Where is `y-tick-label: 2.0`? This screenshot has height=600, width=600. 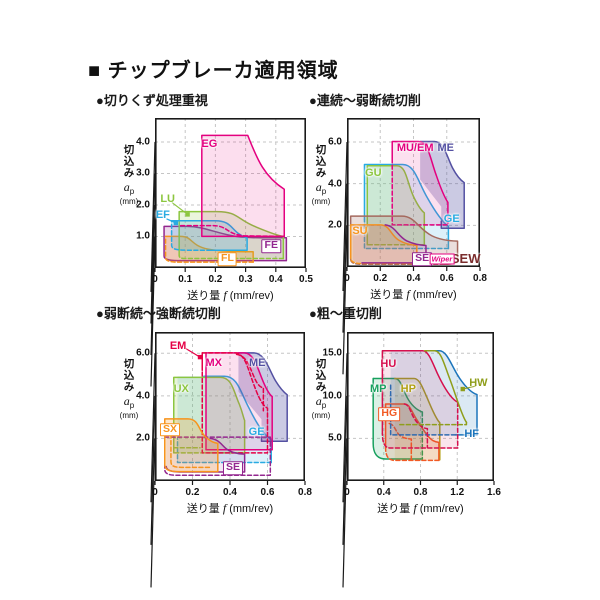 y-tick-label: 2.0 is located at coordinates (143, 205).